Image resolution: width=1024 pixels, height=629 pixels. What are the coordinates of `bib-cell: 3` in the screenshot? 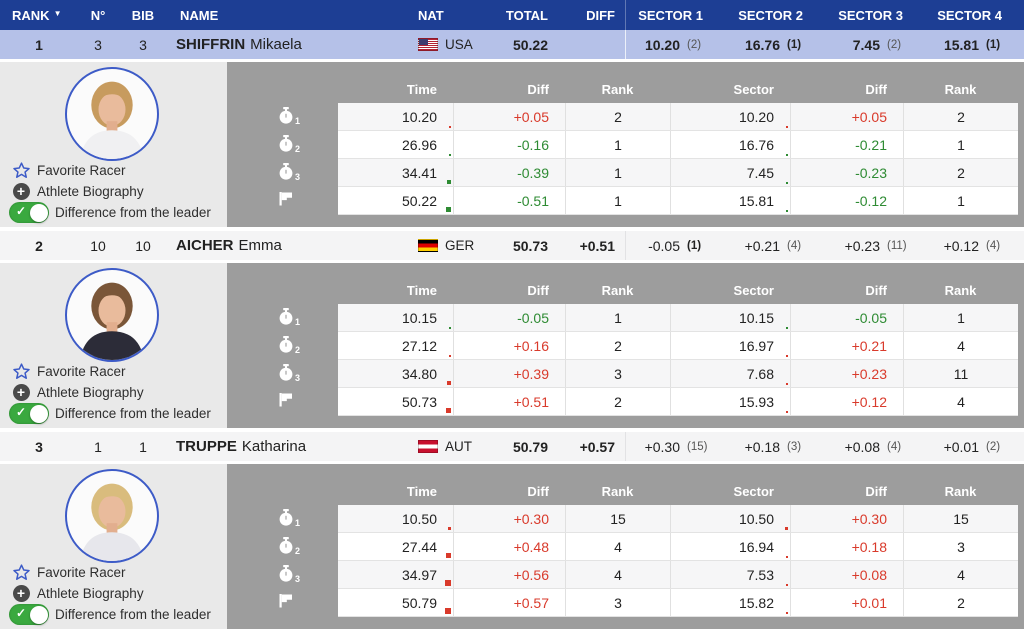 It's located at (143, 44).